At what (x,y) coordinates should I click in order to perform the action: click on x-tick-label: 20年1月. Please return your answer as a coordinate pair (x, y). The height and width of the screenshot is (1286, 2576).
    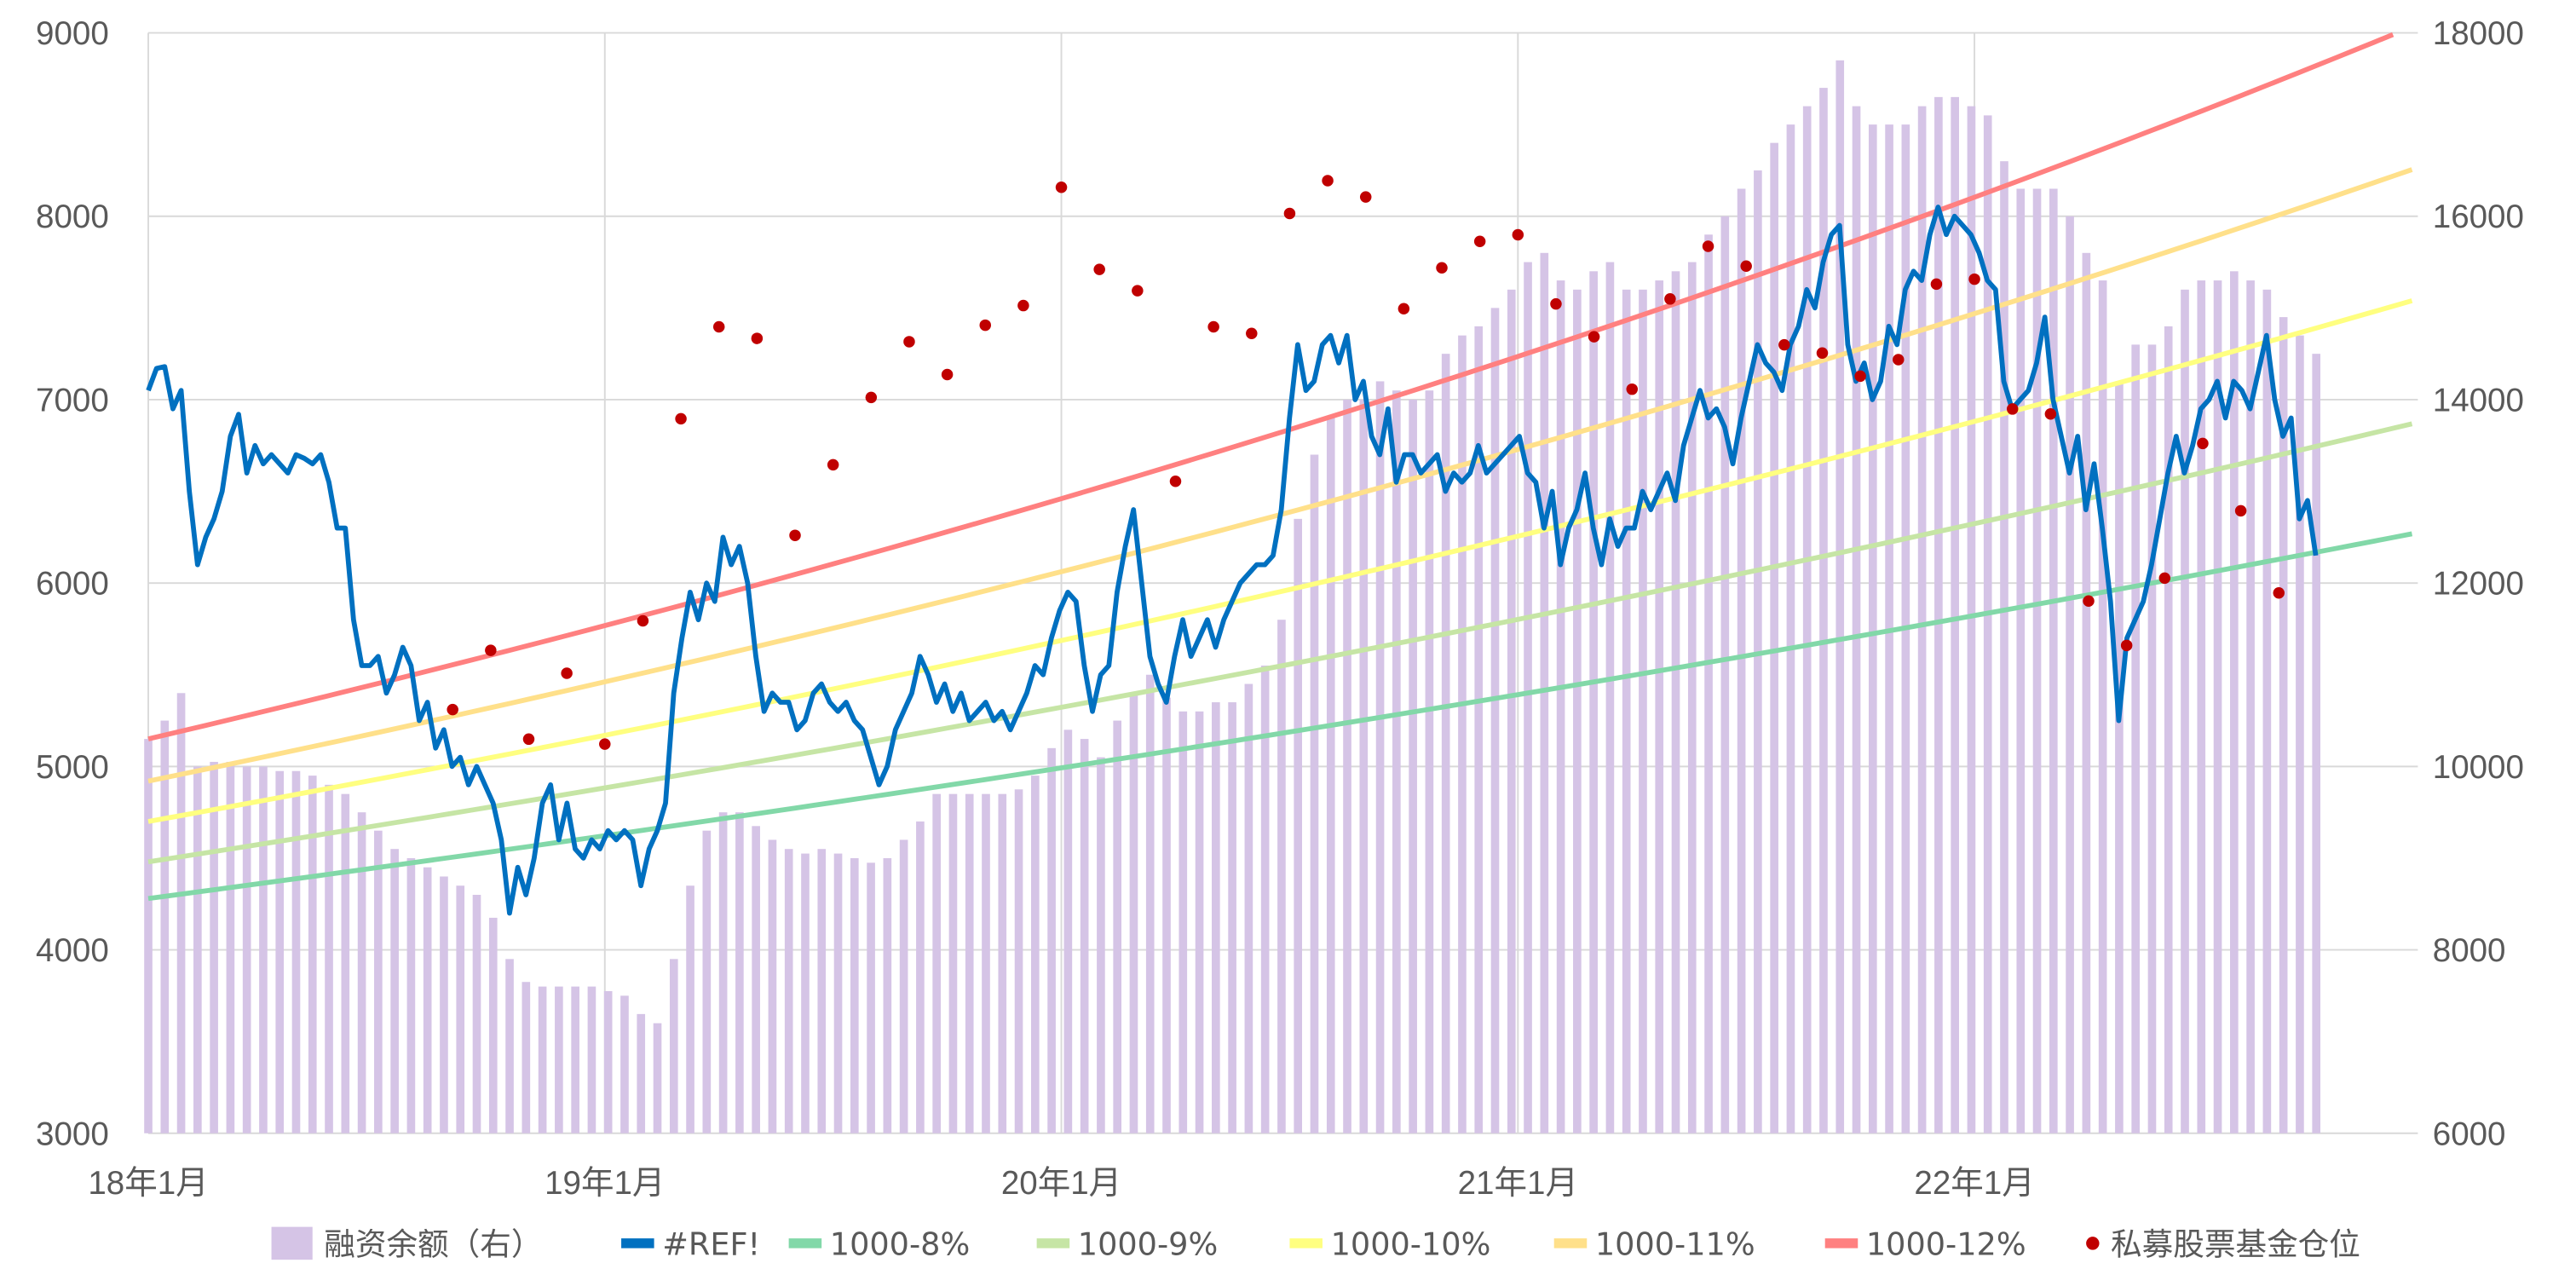
    Looking at the image, I should click on (1061, 1183).